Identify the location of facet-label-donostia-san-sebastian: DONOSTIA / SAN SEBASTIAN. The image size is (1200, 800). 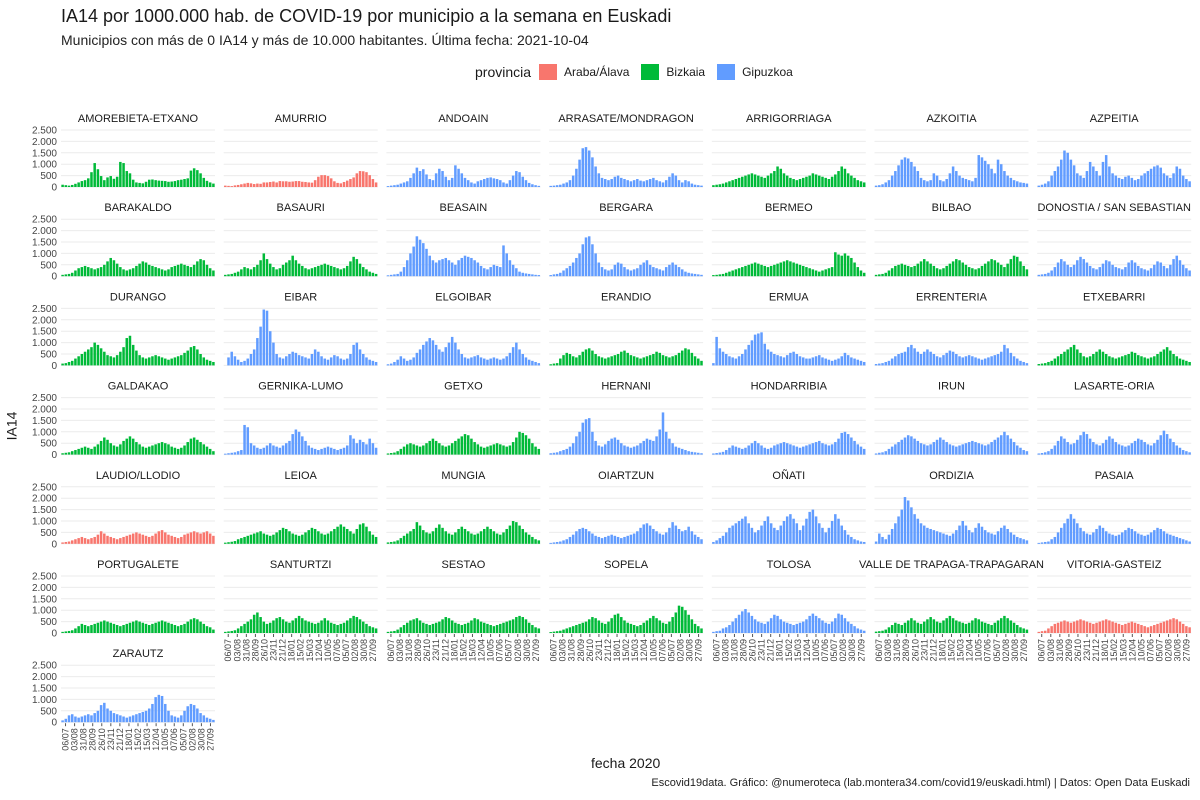
(1113, 208).